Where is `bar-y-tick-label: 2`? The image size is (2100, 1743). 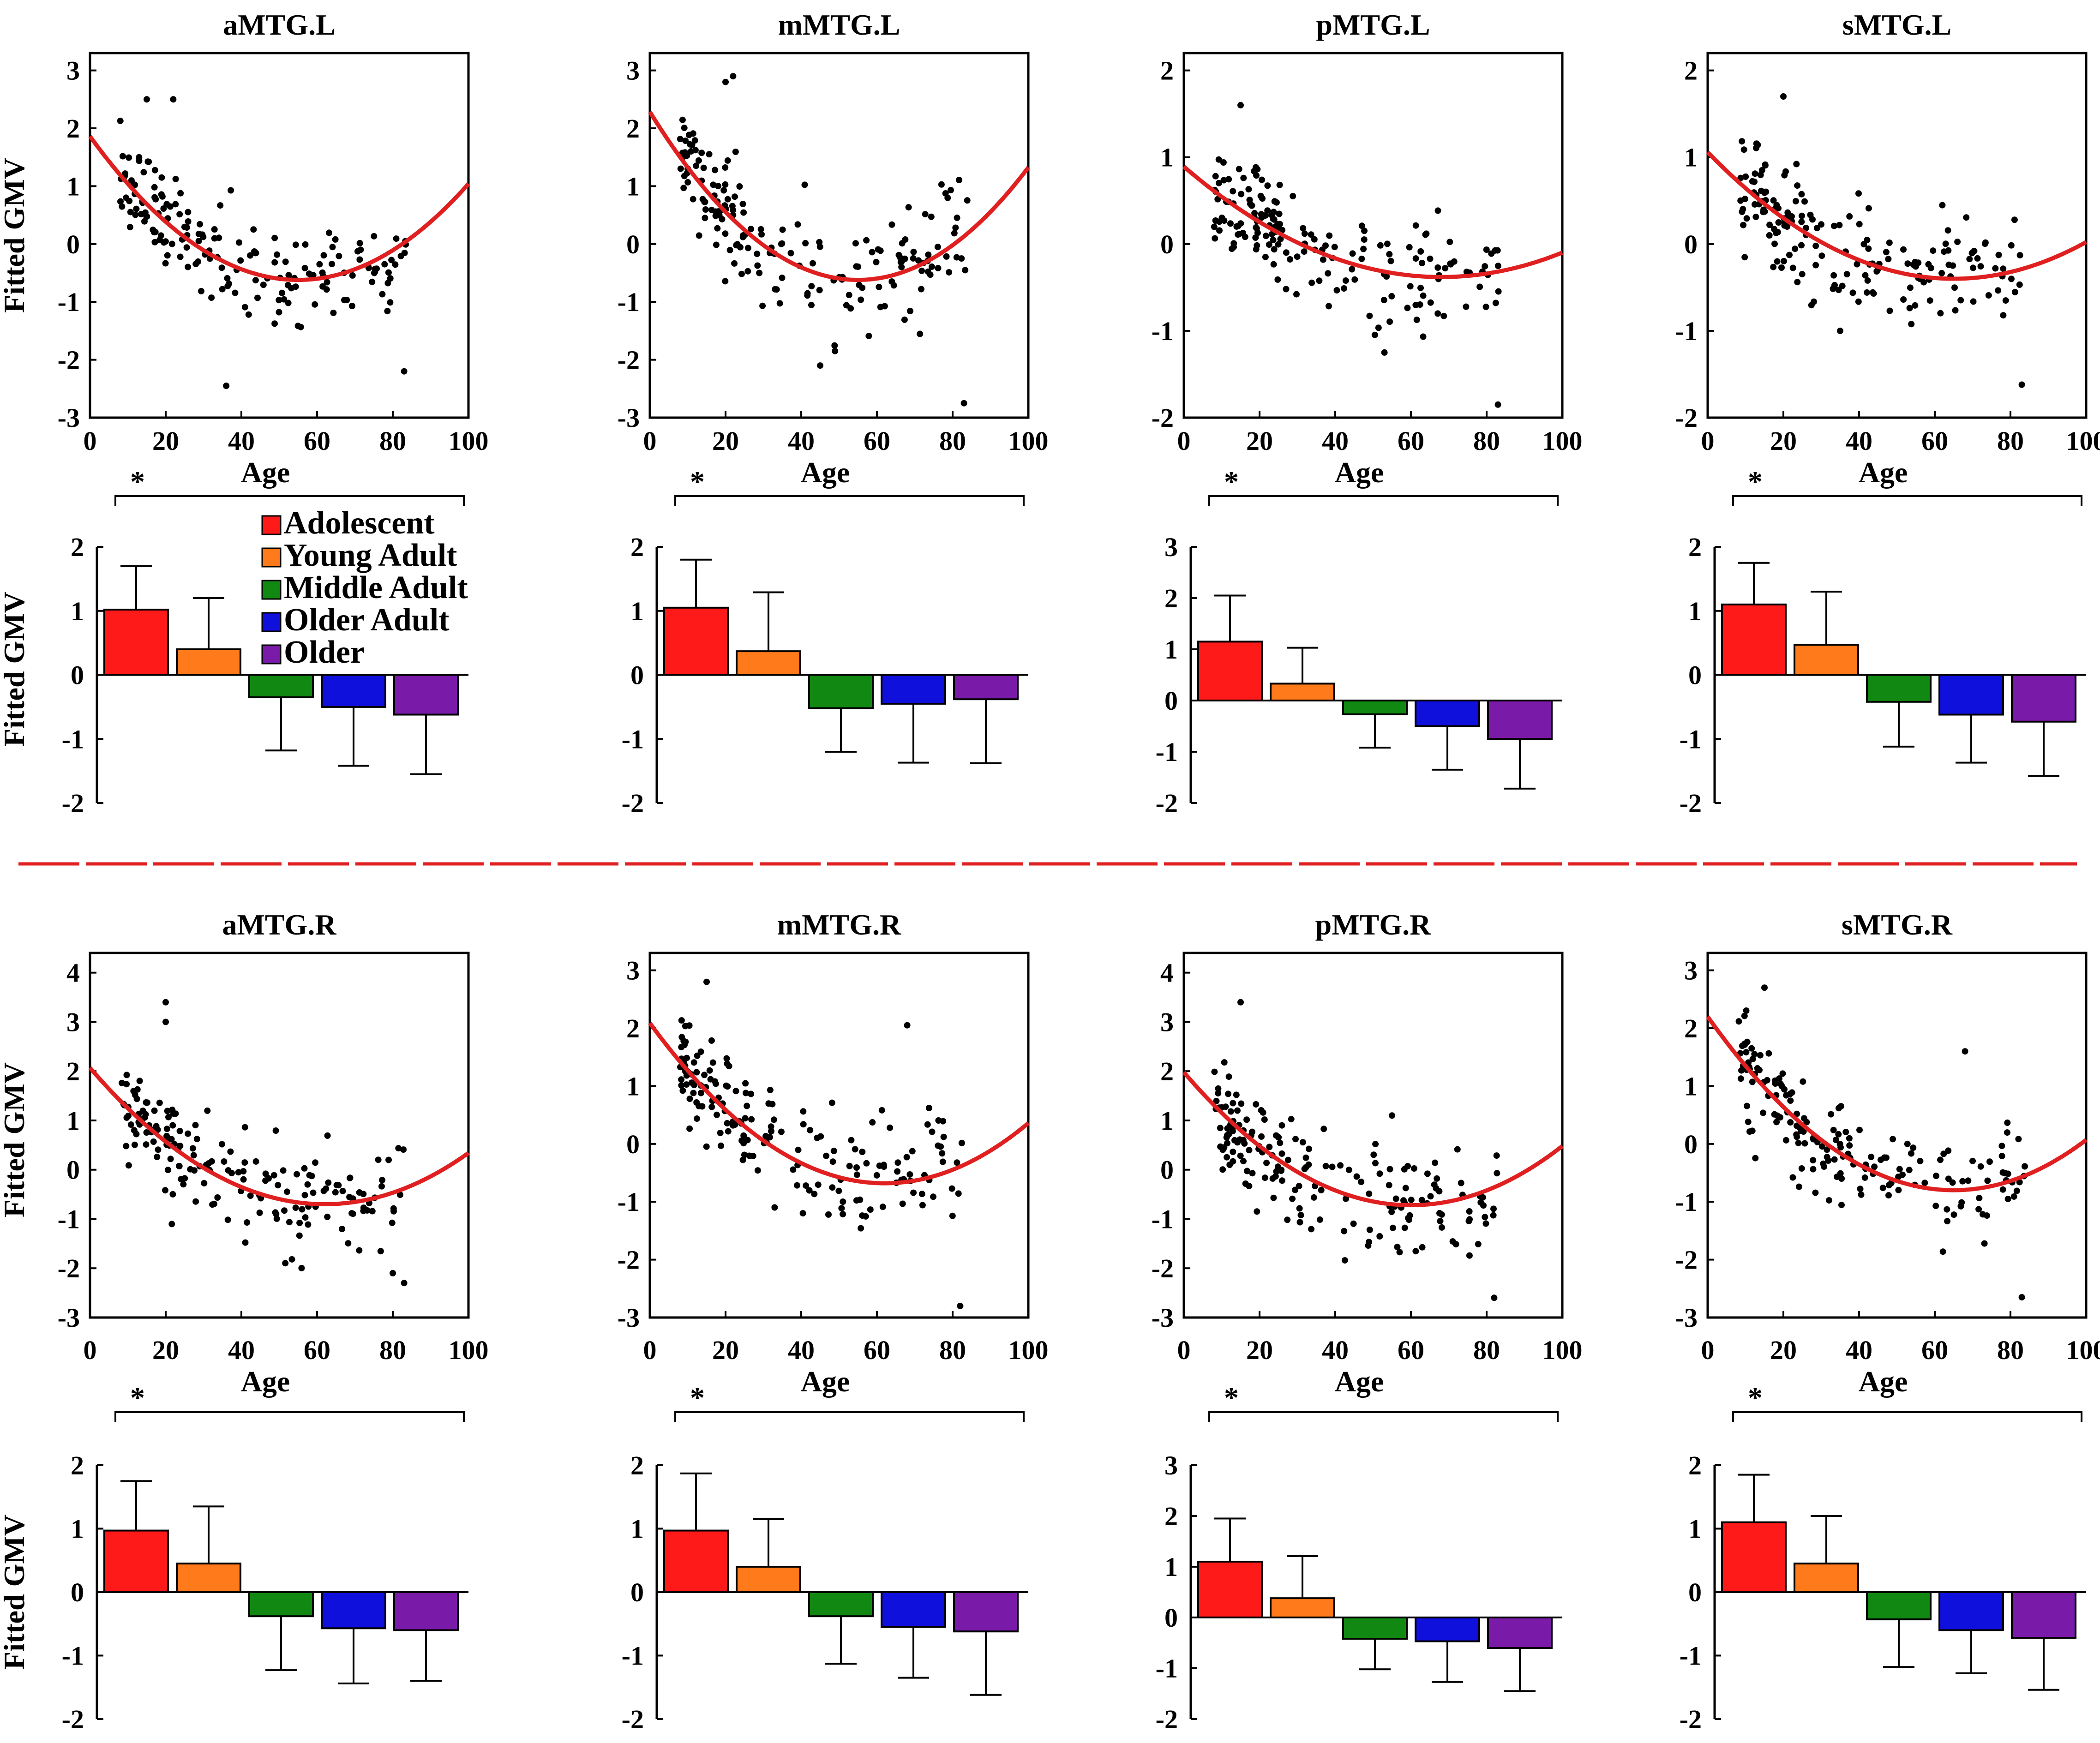 bar-y-tick-label: 2 is located at coordinates (637, 547).